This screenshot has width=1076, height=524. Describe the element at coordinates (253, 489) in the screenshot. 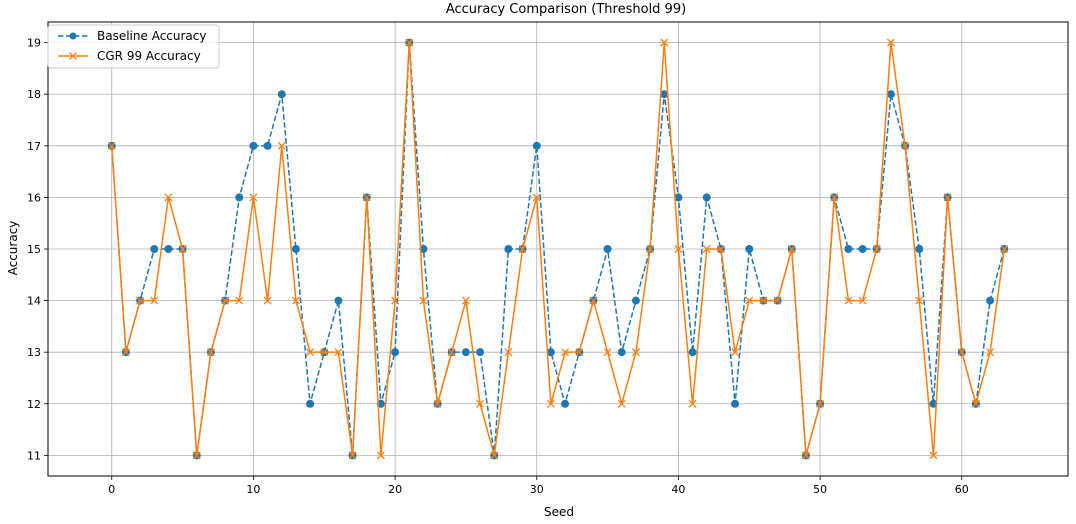

I see `x-tick-label: 10` at that location.